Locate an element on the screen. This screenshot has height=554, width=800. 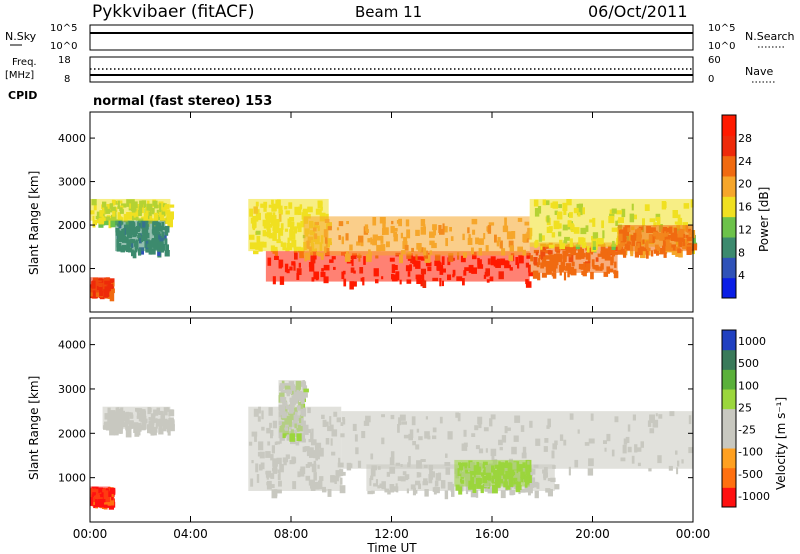
x-tick-label: 08:00 is located at coordinates (291, 534).